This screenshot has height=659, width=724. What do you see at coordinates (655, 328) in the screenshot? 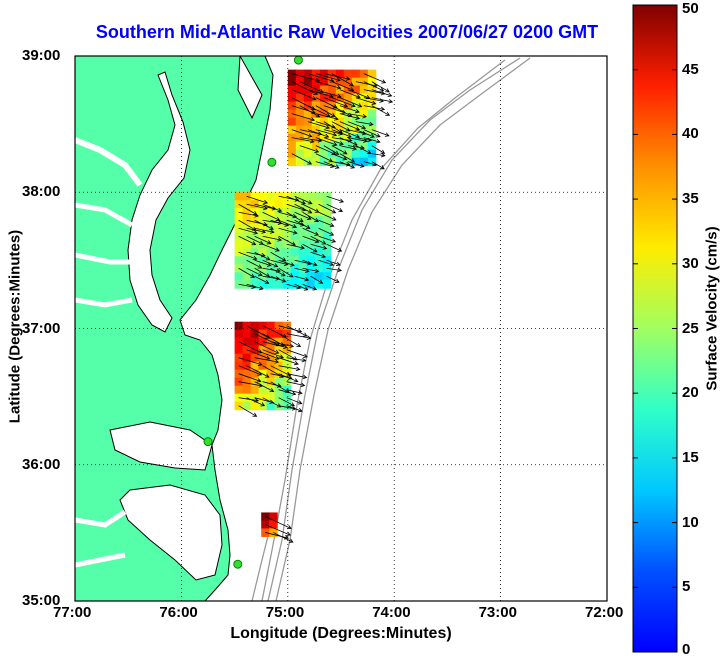
I see `colorbar-ticks` at bounding box center [655, 328].